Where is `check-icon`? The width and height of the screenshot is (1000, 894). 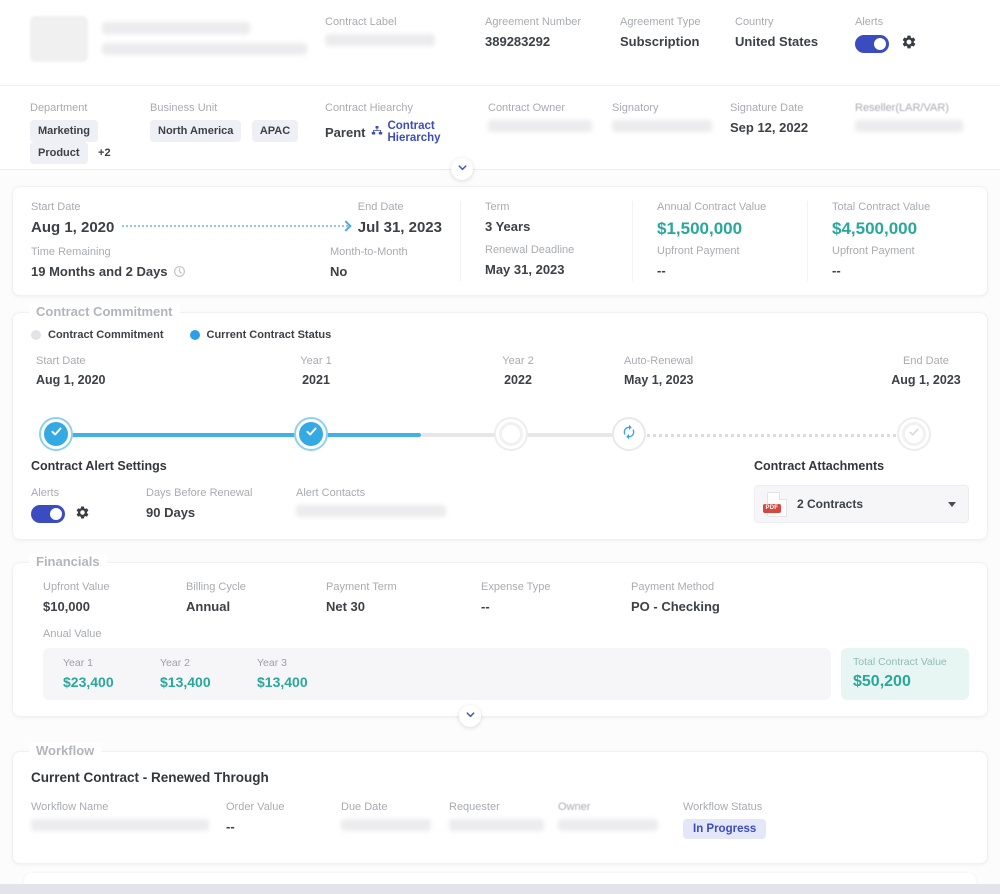 check-icon is located at coordinates (56, 434).